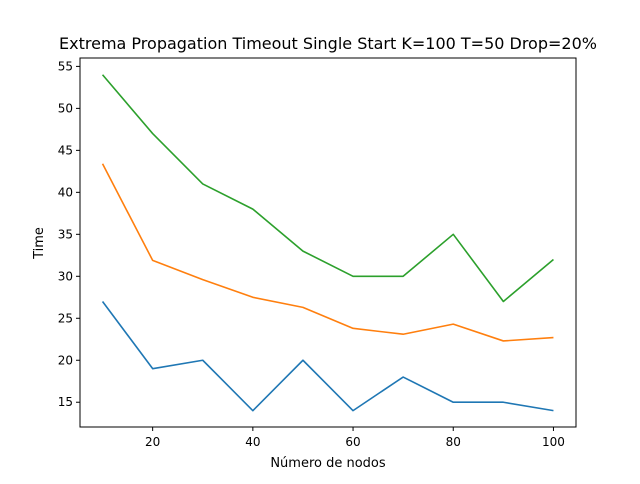 The image size is (640, 484). What do you see at coordinates (252, 442) in the screenshot?
I see `x-tick-label: 40` at bounding box center [252, 442].